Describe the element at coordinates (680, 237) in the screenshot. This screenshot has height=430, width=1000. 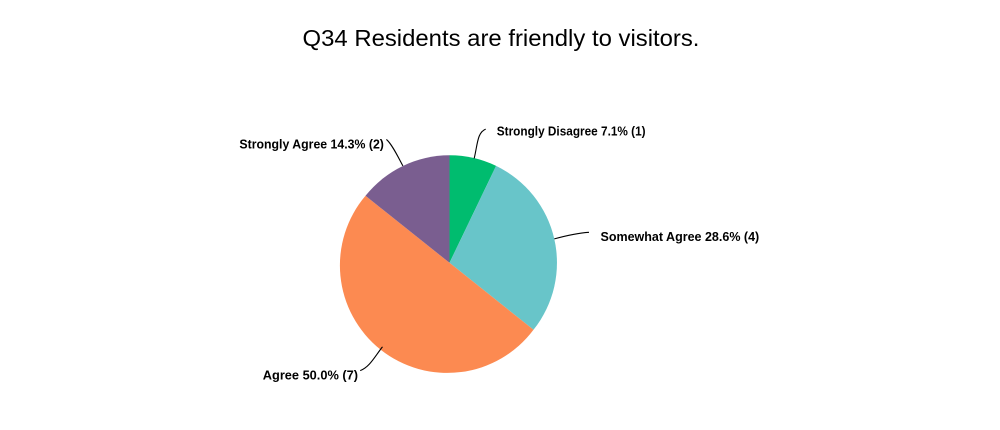
I see `svg-text: Somewhat Agree 28.6% (4)` at that location.